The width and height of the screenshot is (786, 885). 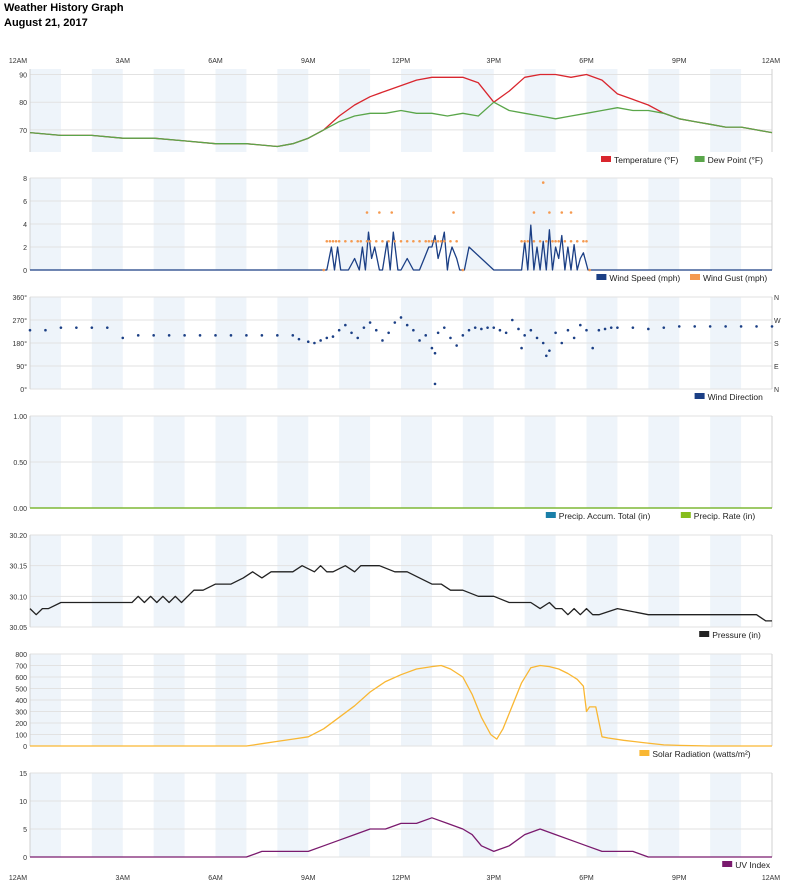 I want to click on y-tick-label: 200, so click(x=21, y=724).